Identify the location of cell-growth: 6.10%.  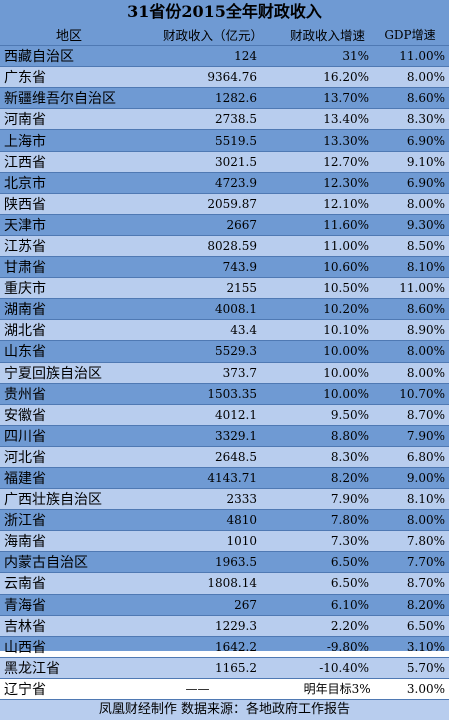
(349, 604).